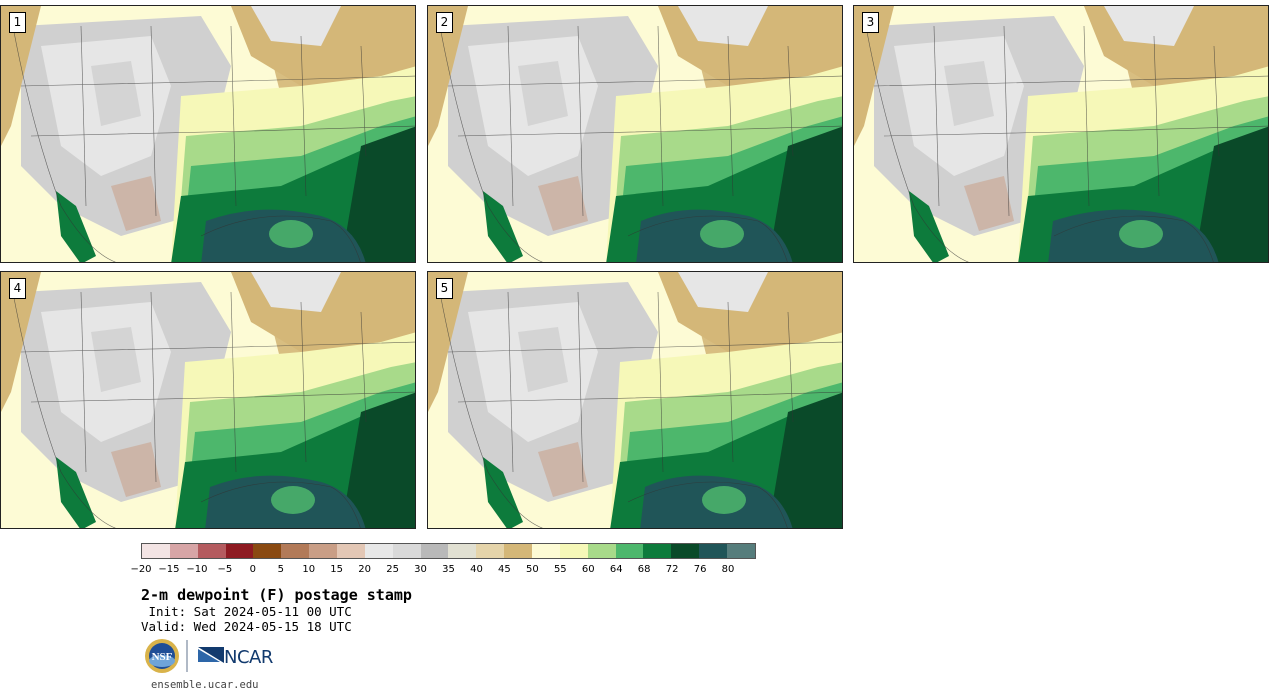 This screenshot has height=696, width=1280. Describe the element at coordinates (309, 569) in the screenshot. I see `colorbar-tick-label: 10` at that location.